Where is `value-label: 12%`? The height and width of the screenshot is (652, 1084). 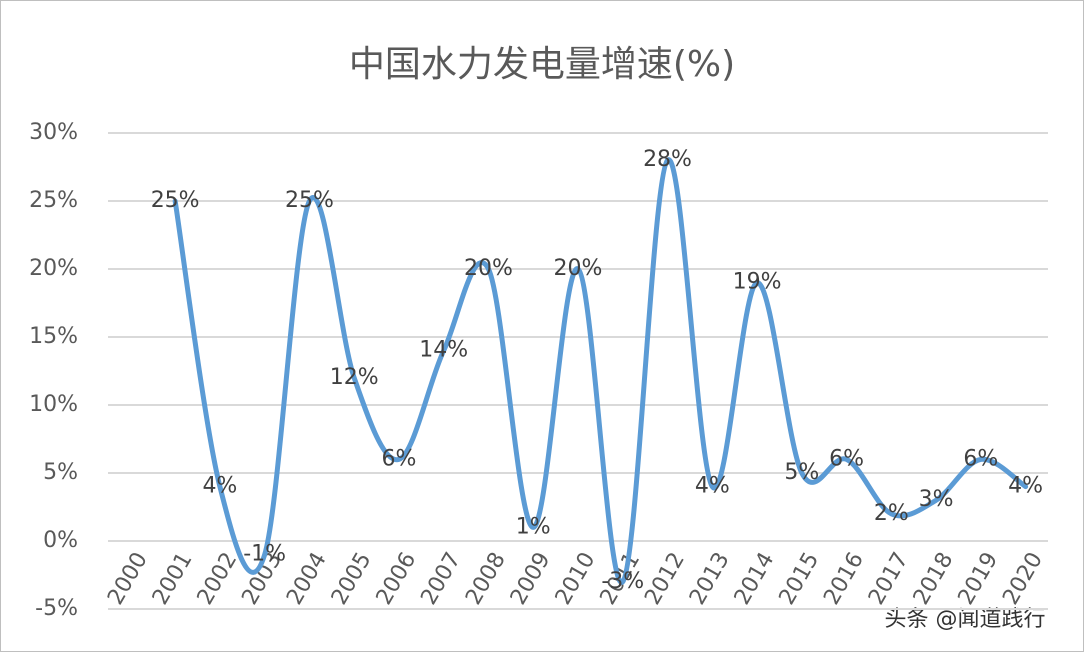
value-label: 12% is located at coordinates (354, 377).